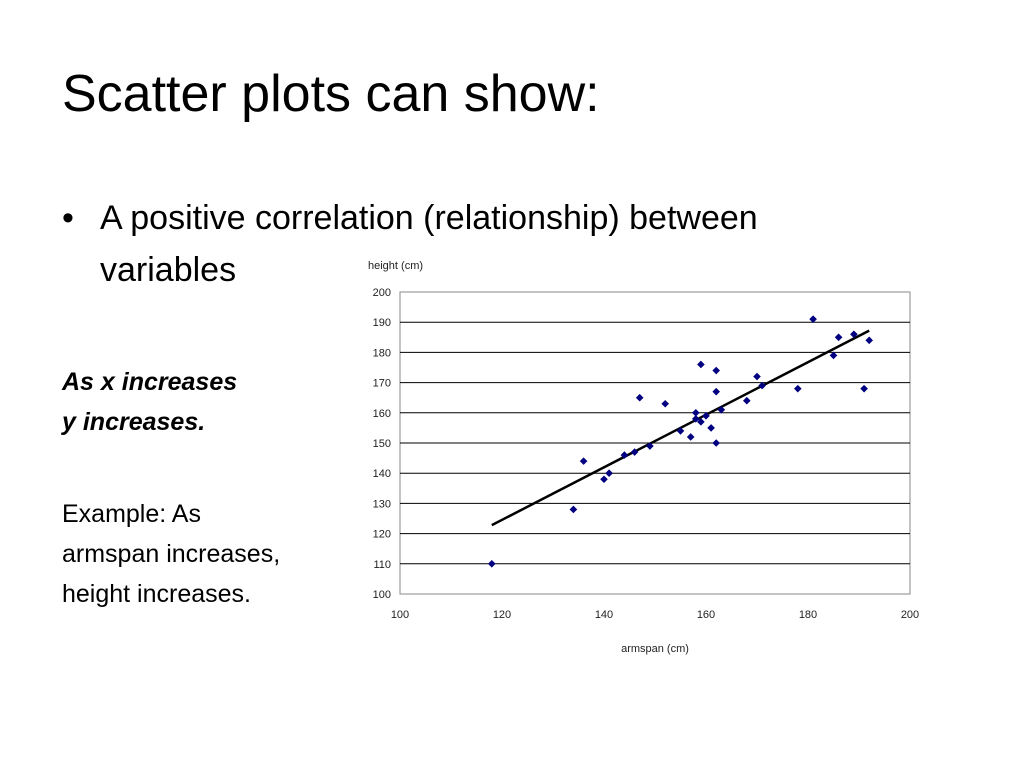 The image size is (1024, 768). Describe the element at coordinates (168, 270) in the screenshot. I see `bullet-line-2: variables` at that location.